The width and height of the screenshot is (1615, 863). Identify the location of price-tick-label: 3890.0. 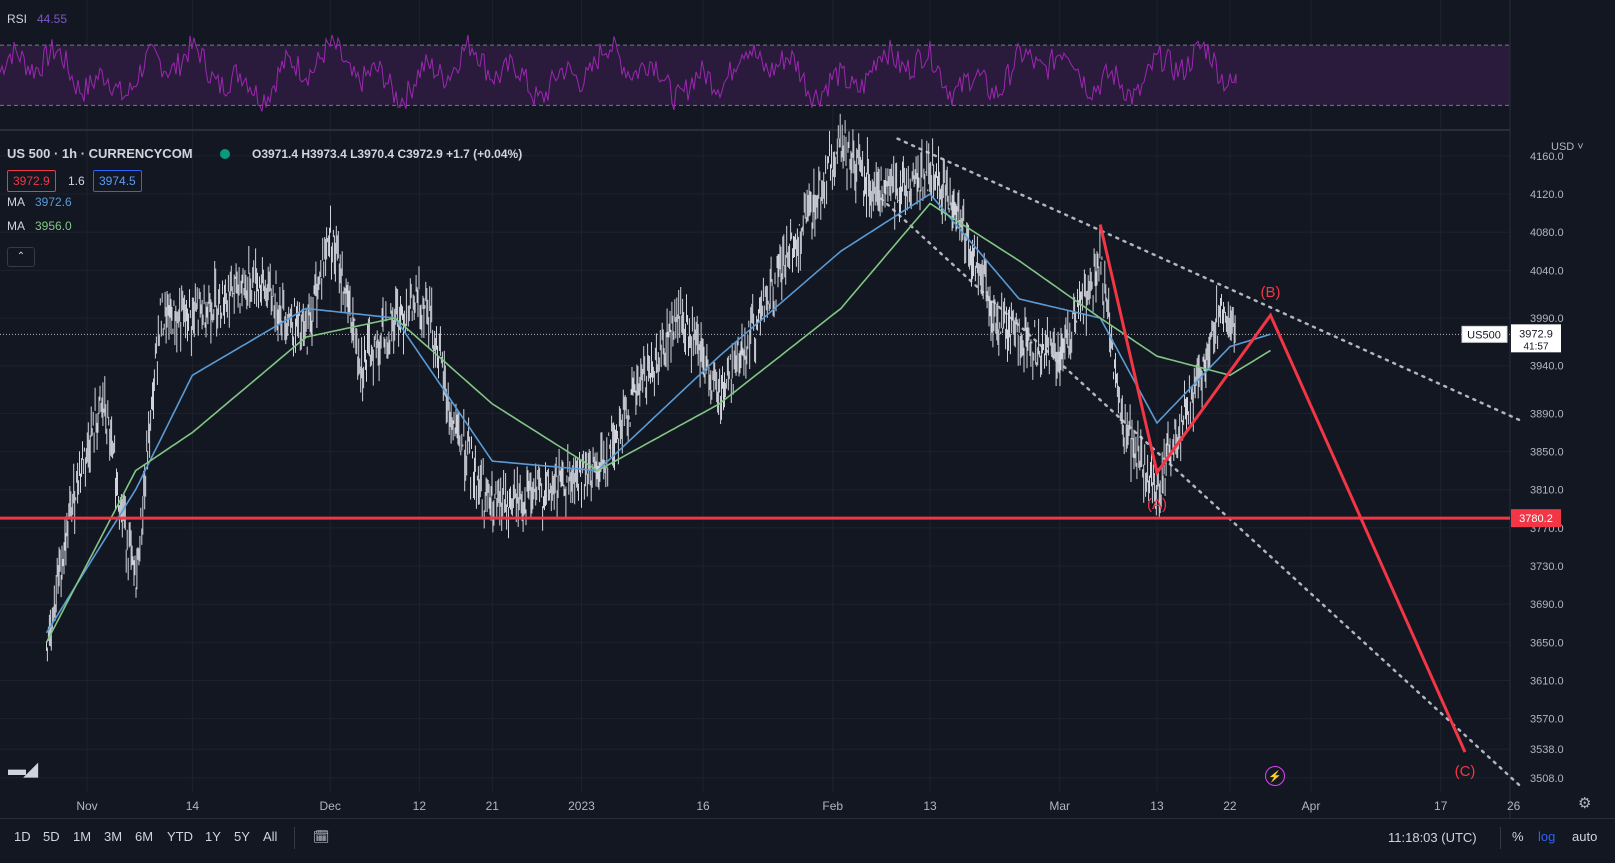
(1547, 414).